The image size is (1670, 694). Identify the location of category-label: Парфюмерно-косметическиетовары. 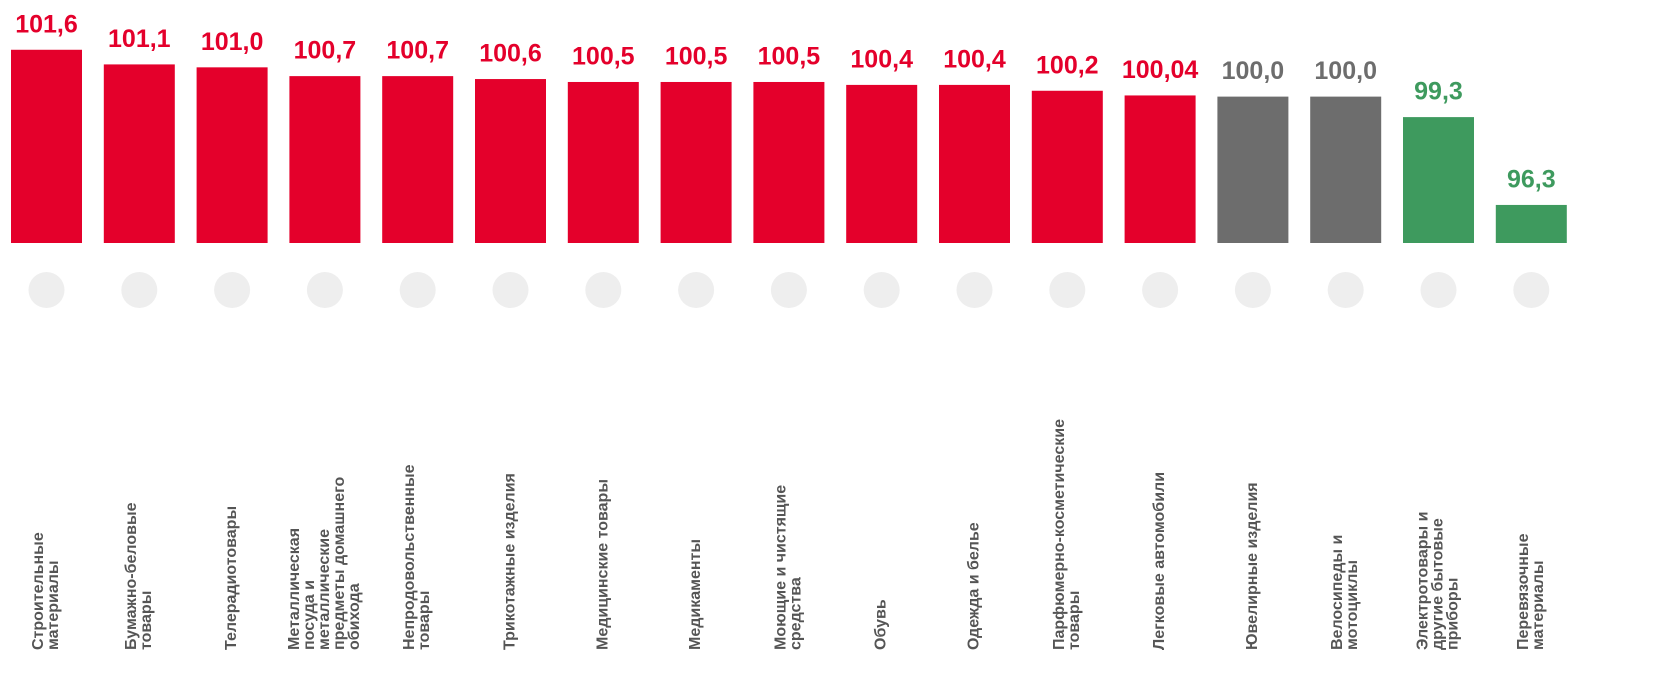
(1067, 534).